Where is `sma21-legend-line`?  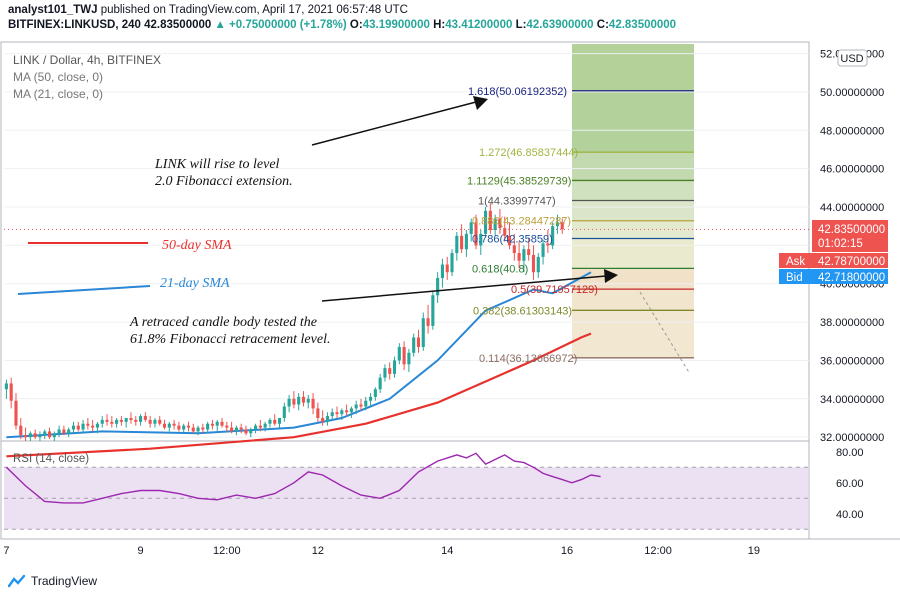
sma21-legend-line is located at coordinates (84, 290).